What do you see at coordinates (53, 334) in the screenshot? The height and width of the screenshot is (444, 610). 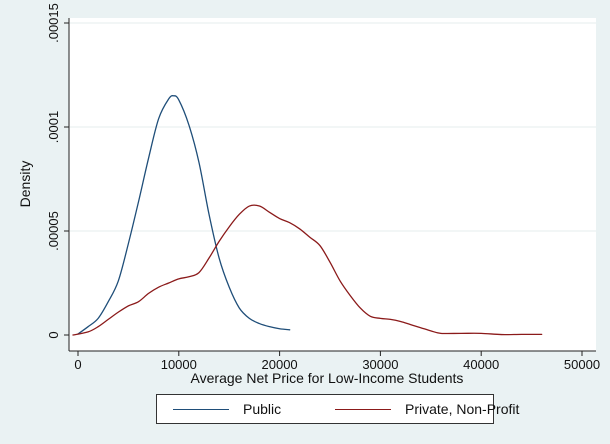 I see `y-tick-label-0: 0` at bounding box center [53, 334].